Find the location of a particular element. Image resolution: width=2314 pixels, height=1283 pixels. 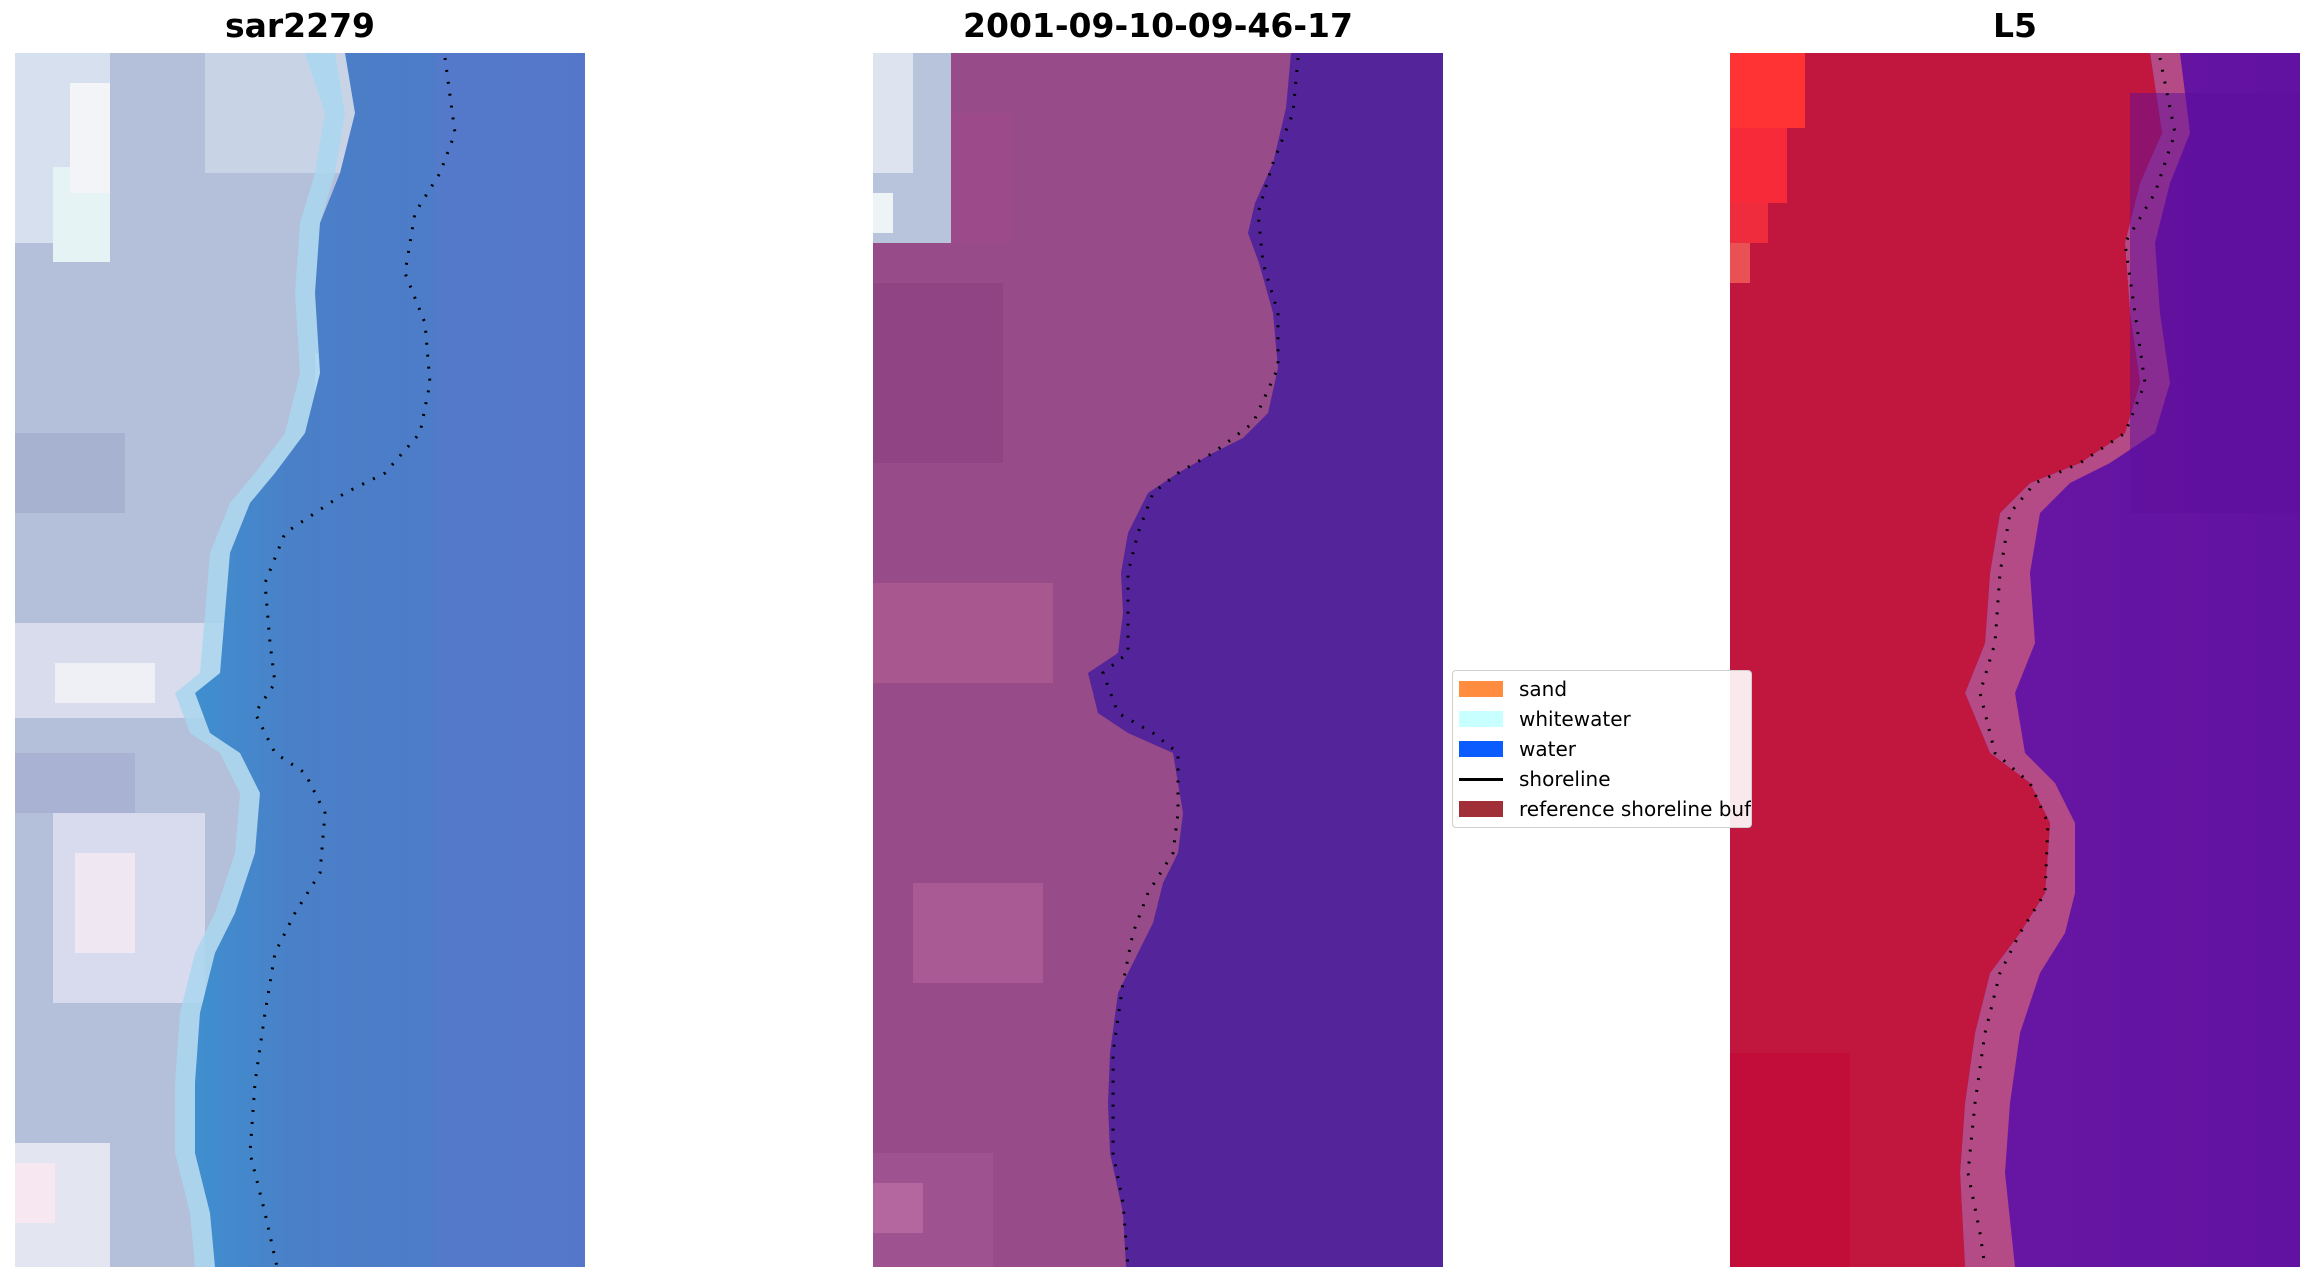

panel-title-rgb: sar2279 is located at coordinates (300, 25).